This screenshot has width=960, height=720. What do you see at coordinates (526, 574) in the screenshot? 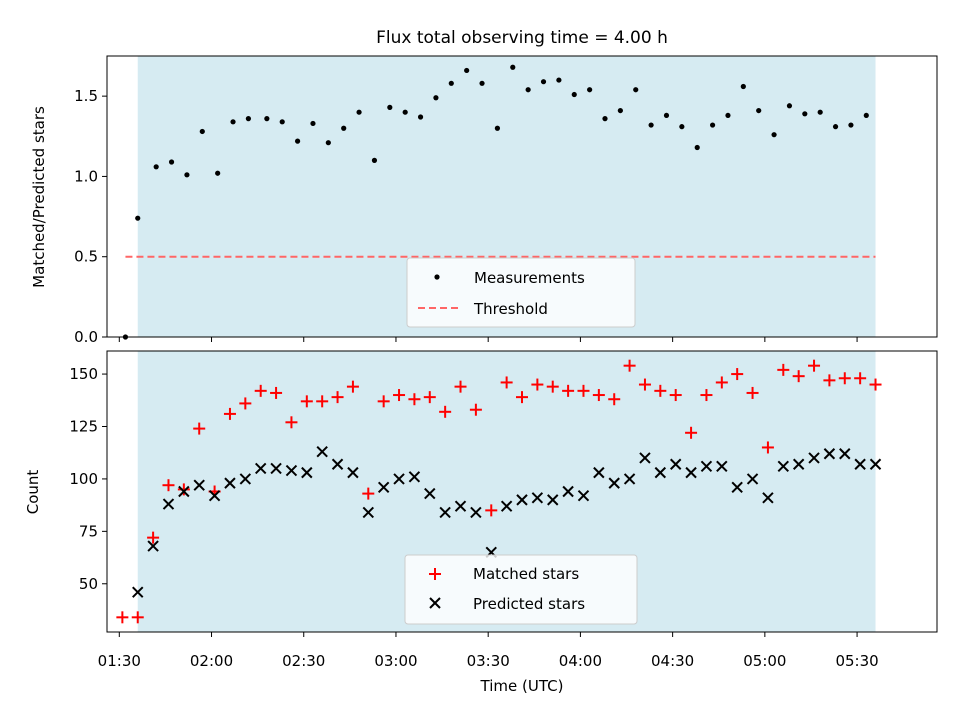
I see `legend-matched-label: Matched stars` at bounding box center [526, 574].